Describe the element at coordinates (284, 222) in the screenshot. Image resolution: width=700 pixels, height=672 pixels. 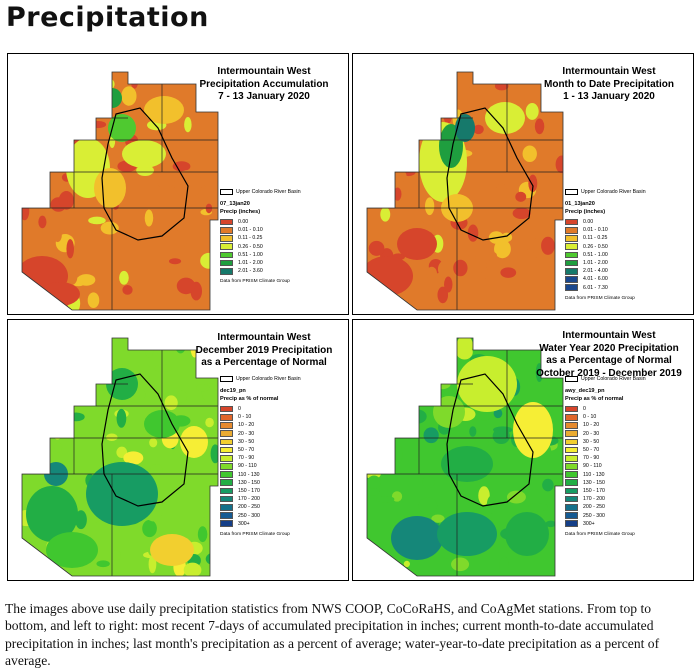
I see `legend-entry: 0.00` at that location.